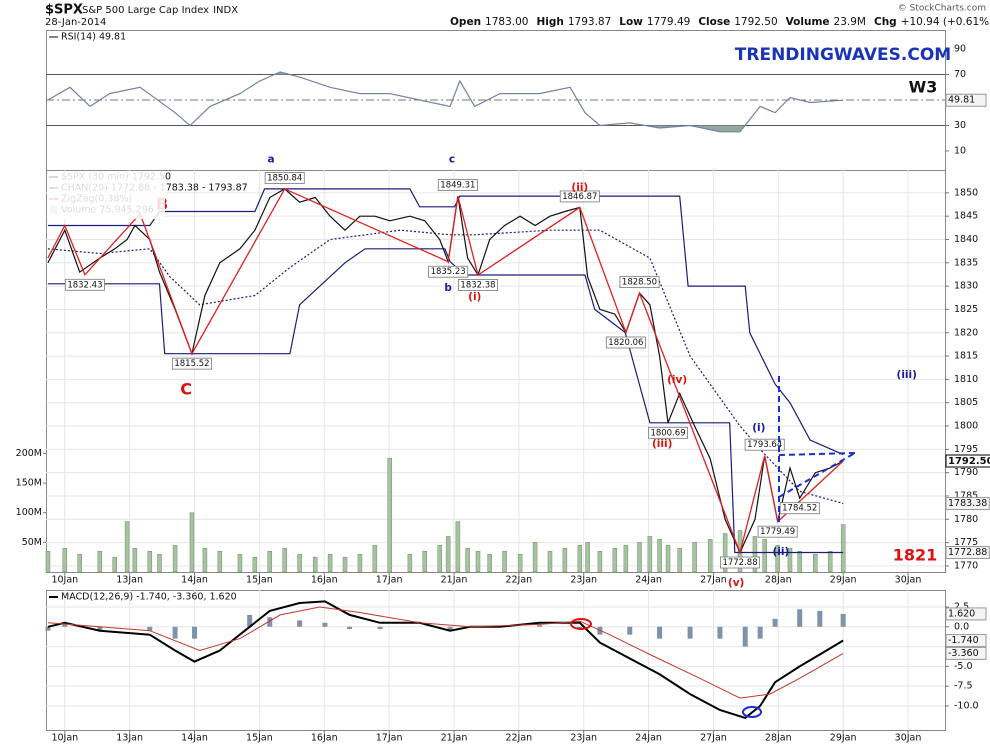 This screenshot has width=990, height=744. What do you see at coordinates (583, 580) in the screenshot?
I see `x-tick-label: 23Jan` at bounding box center [583, 580].